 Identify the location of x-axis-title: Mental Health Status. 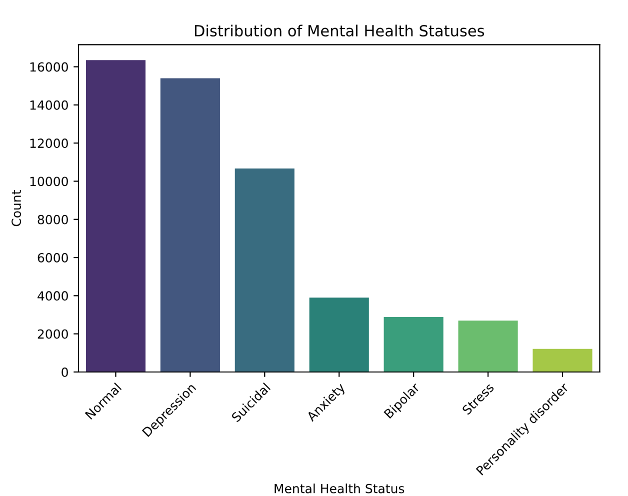
(339, 489).